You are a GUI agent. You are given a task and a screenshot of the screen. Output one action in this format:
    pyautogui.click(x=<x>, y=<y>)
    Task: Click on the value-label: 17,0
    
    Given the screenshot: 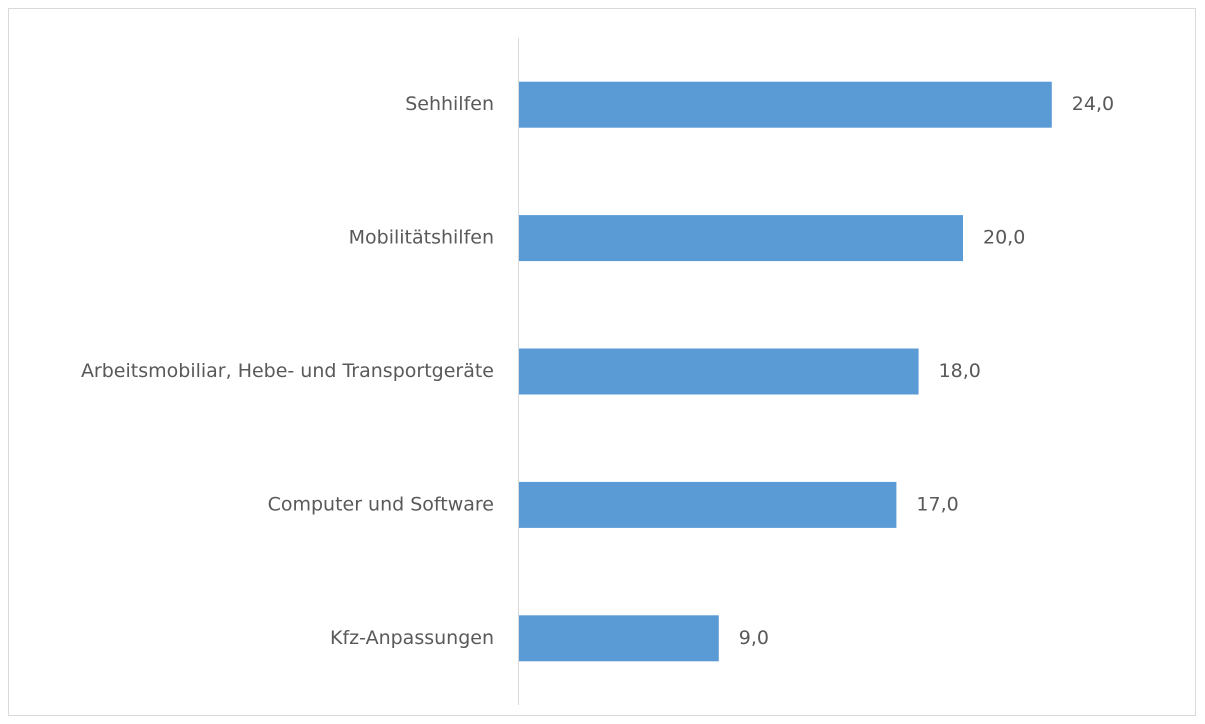 What is the action you would take?
    pyautogui.click(x=937, y=504)
    